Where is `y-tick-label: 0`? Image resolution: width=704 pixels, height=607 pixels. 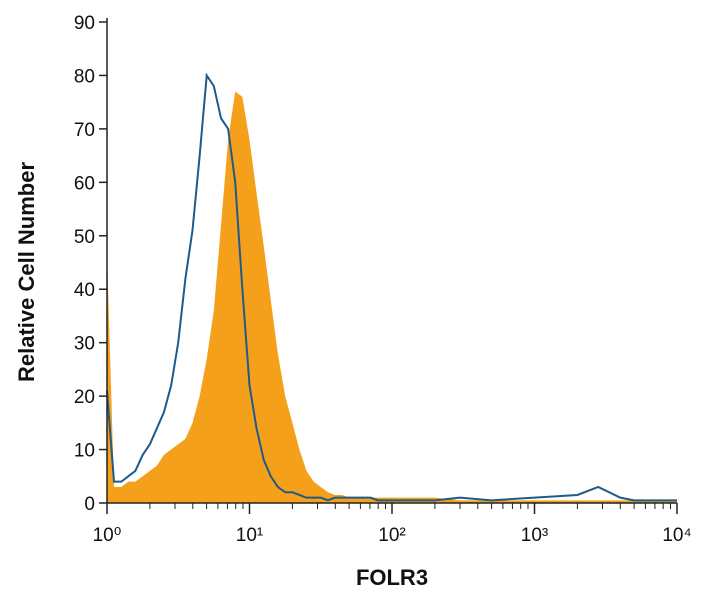
y-tick-label: 0 is located at coordinates (89, 504).